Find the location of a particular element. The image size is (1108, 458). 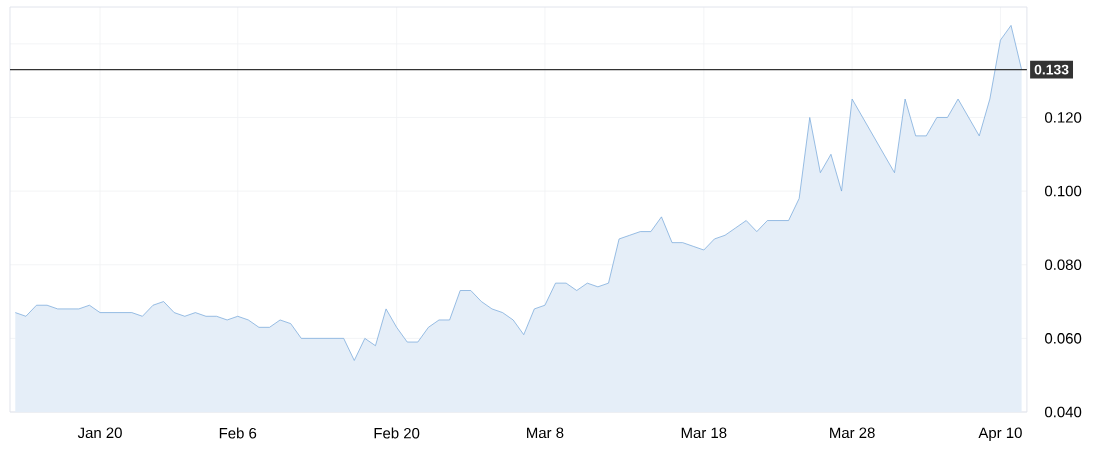

y-tick-label: 0.120 is located at coordinates (1063, 117).